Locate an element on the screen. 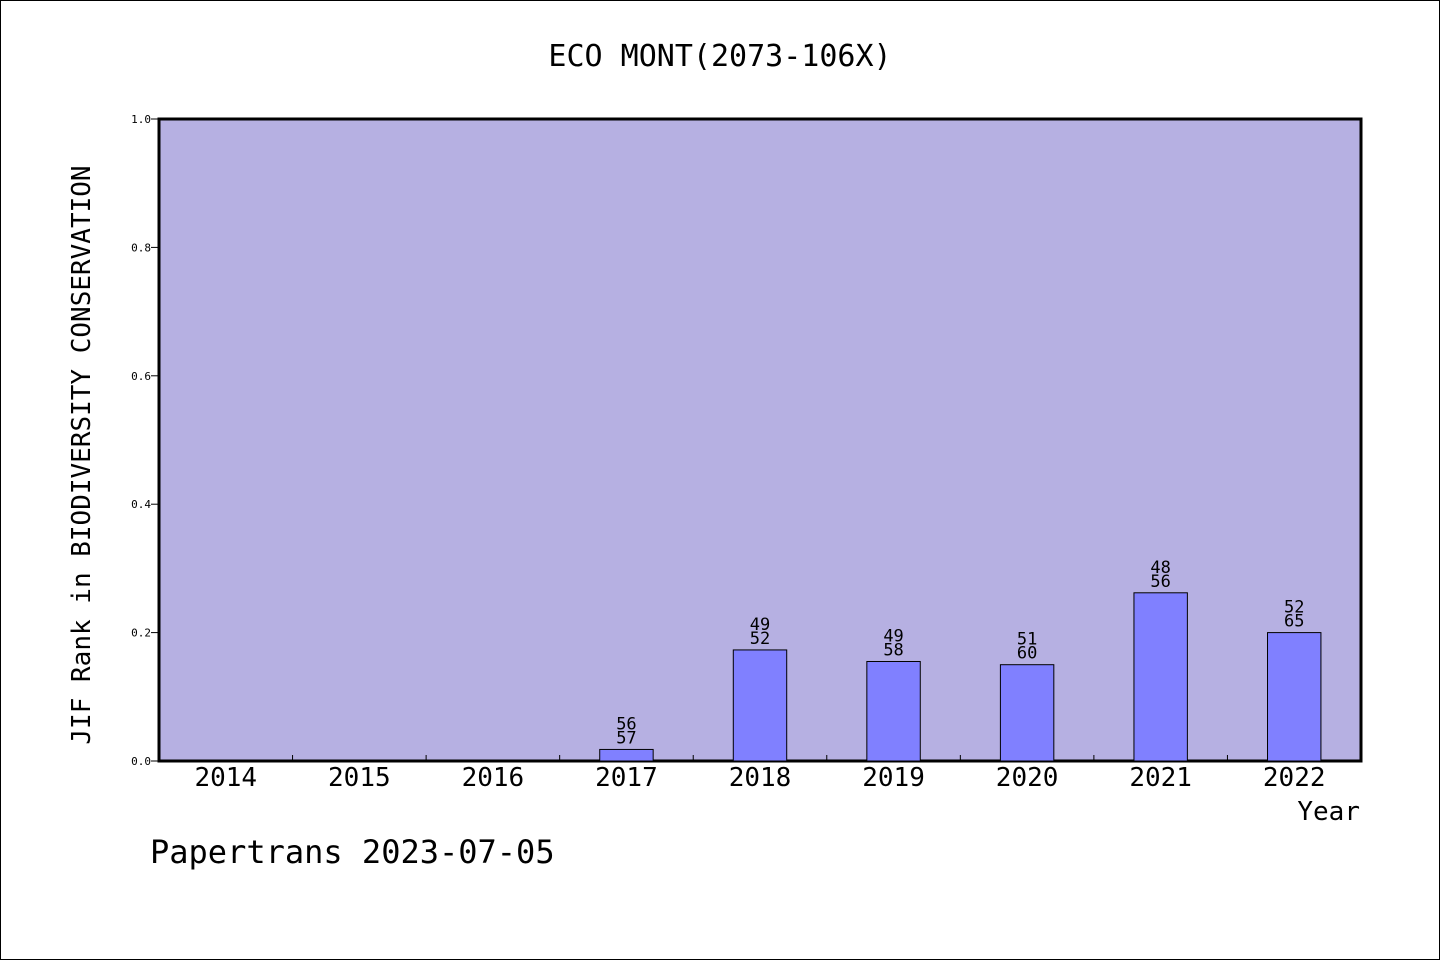  bar-2022 is located at coordinates (1294, 697).